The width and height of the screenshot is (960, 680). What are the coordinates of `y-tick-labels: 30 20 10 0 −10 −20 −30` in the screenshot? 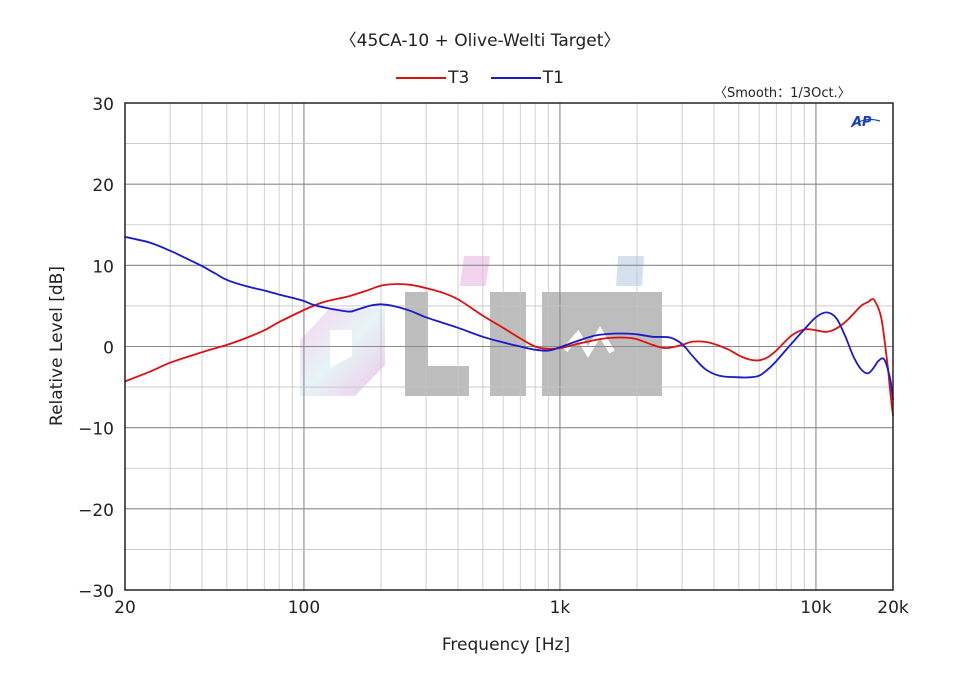 It's located at (96, 348).